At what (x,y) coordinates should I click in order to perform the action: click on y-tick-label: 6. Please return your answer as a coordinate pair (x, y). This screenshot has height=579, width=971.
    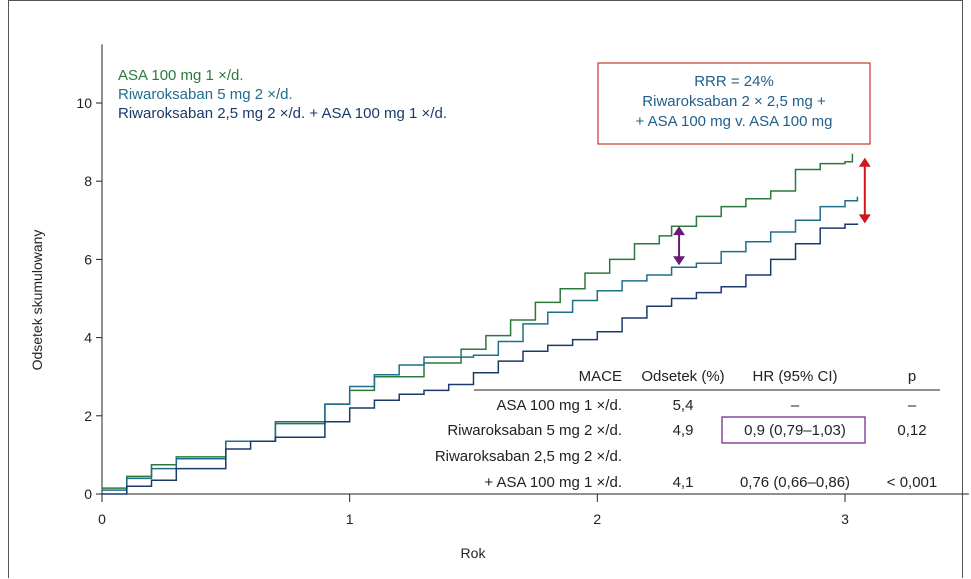
    Looking at the image, I should click on (88, 259).